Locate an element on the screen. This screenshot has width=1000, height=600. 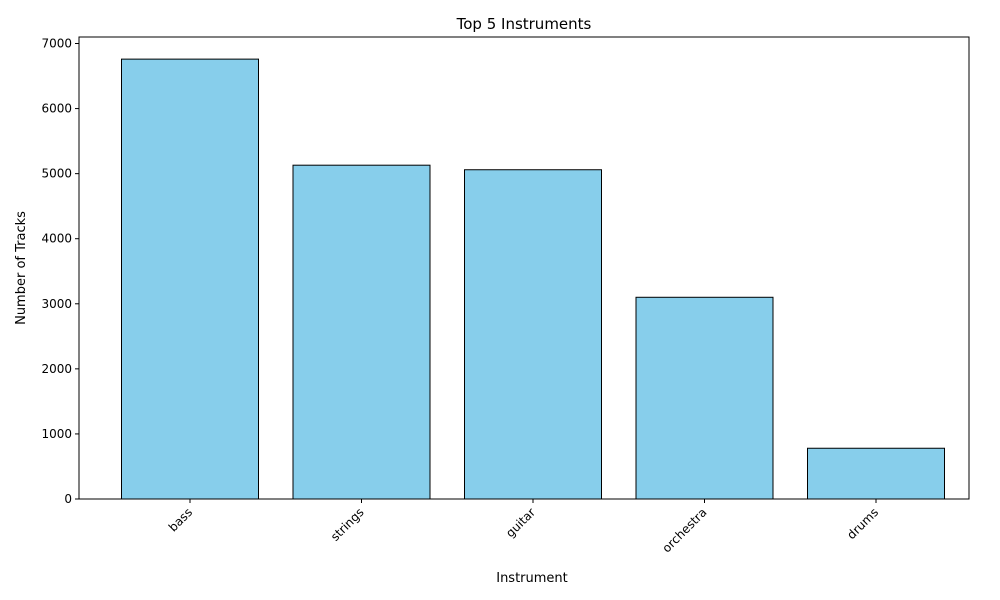
chart-title: Top 5 Instruments is located at coordinates (524, 24).